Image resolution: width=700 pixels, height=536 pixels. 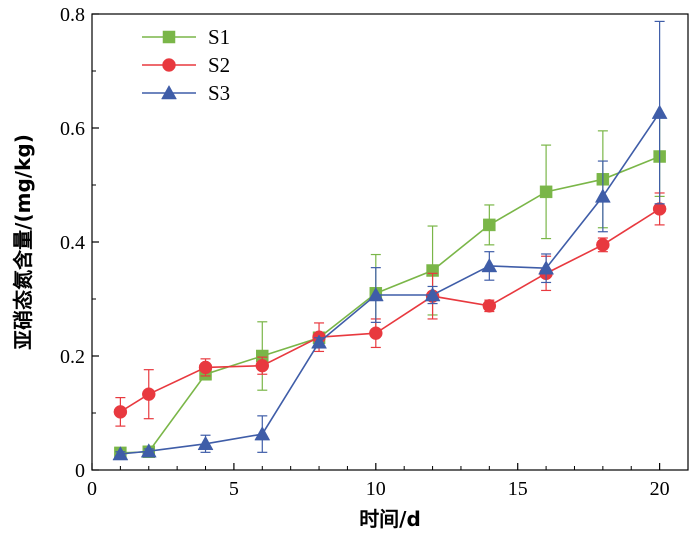 I want to click on y-axis-title: 亚硝态氮含量/(mg/kg), so click(x=23, y=242).